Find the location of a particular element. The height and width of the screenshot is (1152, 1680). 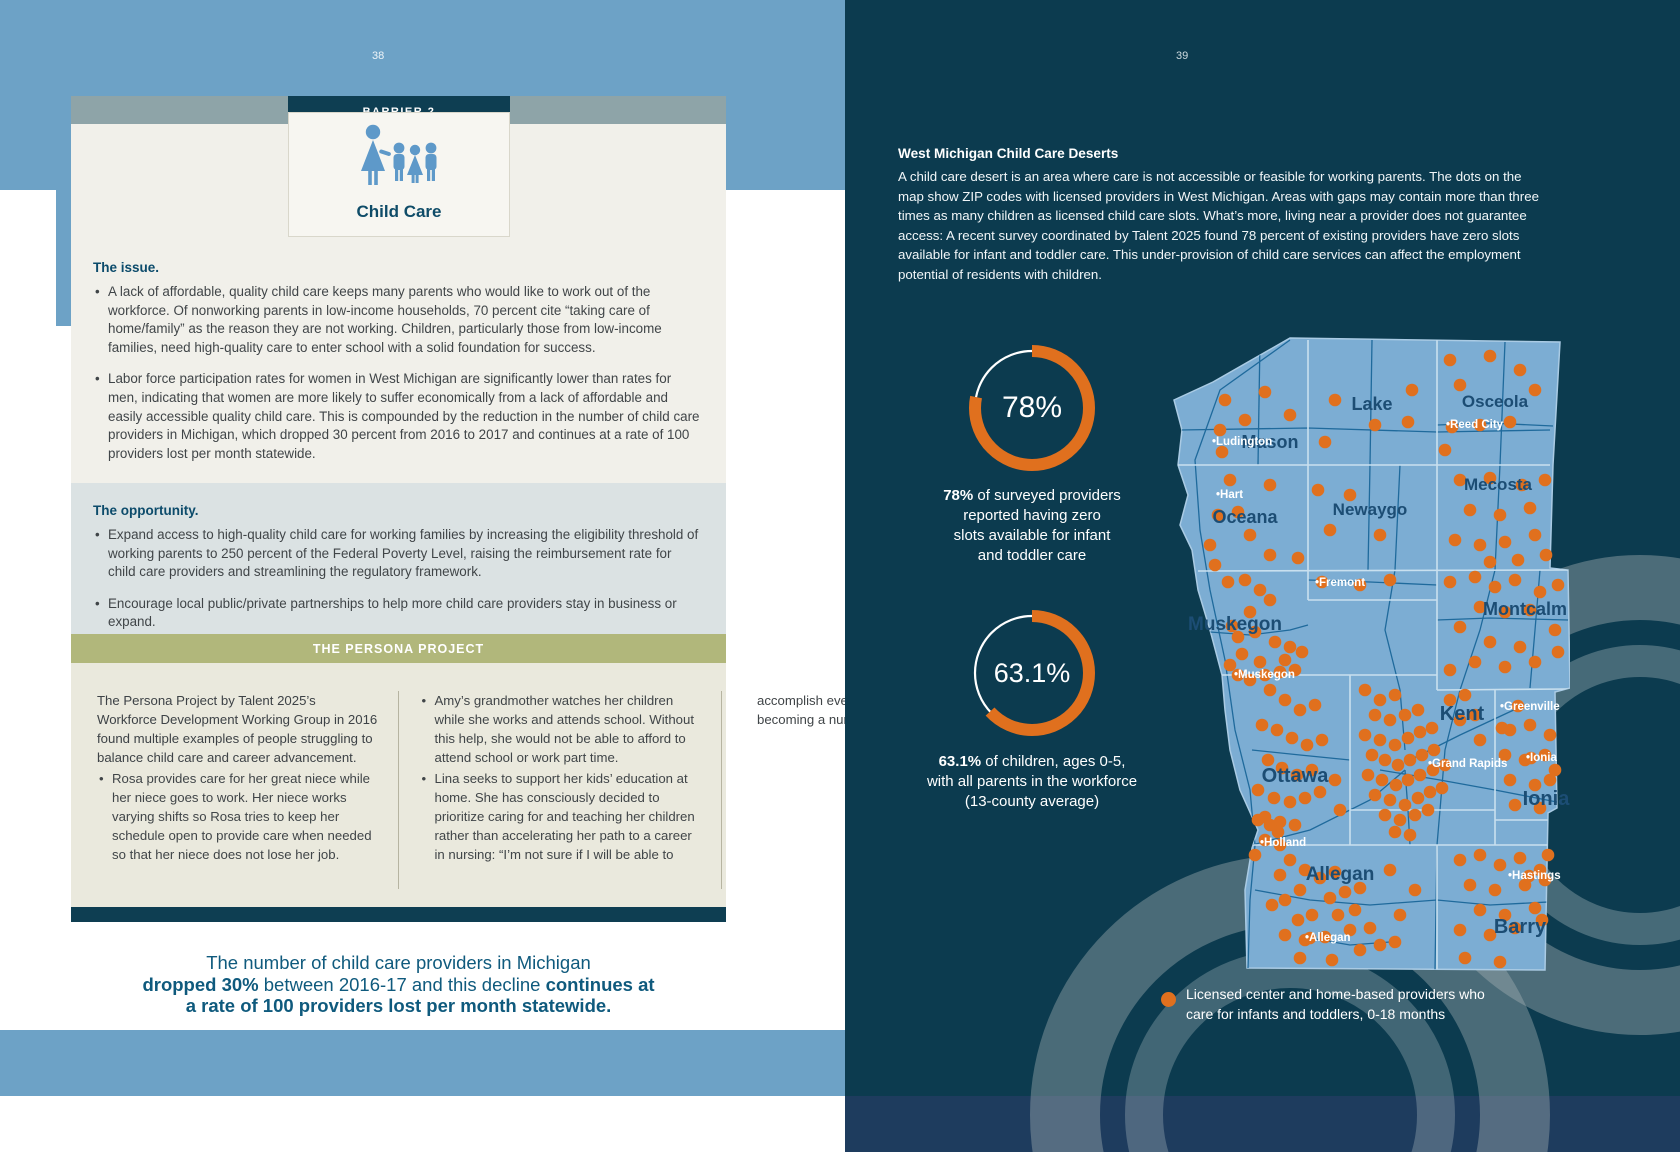

county-label-osceola: Osceola is located at coordinates (1495, 401).